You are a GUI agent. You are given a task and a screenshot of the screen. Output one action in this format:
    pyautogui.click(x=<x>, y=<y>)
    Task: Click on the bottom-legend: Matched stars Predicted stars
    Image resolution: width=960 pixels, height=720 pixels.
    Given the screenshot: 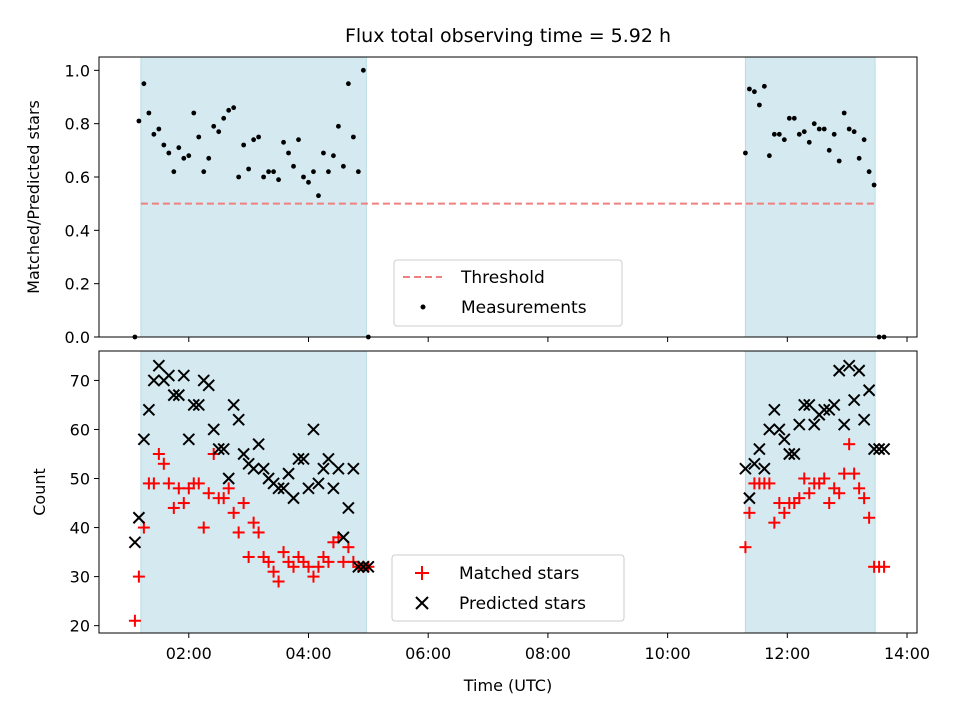 What is the action you would take?
    pyautogui.click(x=508, y=588)
    